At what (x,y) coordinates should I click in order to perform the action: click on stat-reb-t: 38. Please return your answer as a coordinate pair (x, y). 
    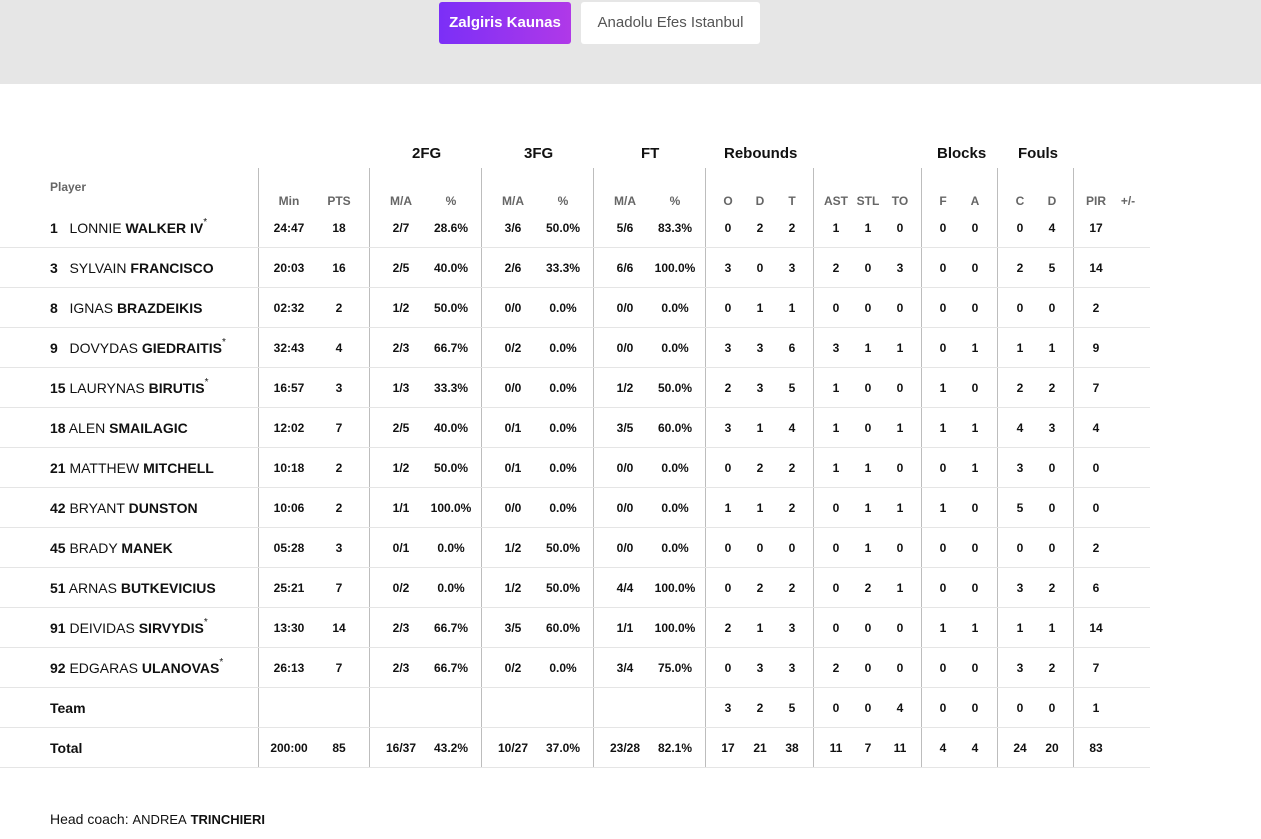
    Looking at the image, I should click on (792, 748).